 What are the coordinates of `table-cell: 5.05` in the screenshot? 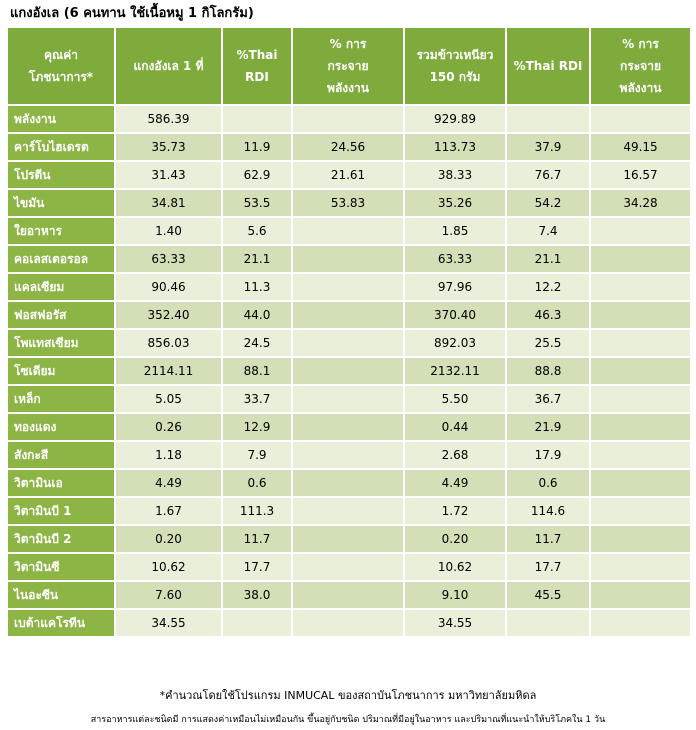 It's located at (168, 399).